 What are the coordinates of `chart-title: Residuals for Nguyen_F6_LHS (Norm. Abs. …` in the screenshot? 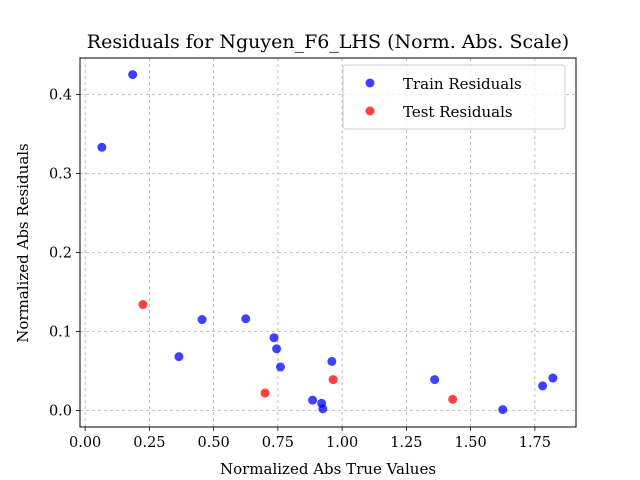 It's located at (328, 42).